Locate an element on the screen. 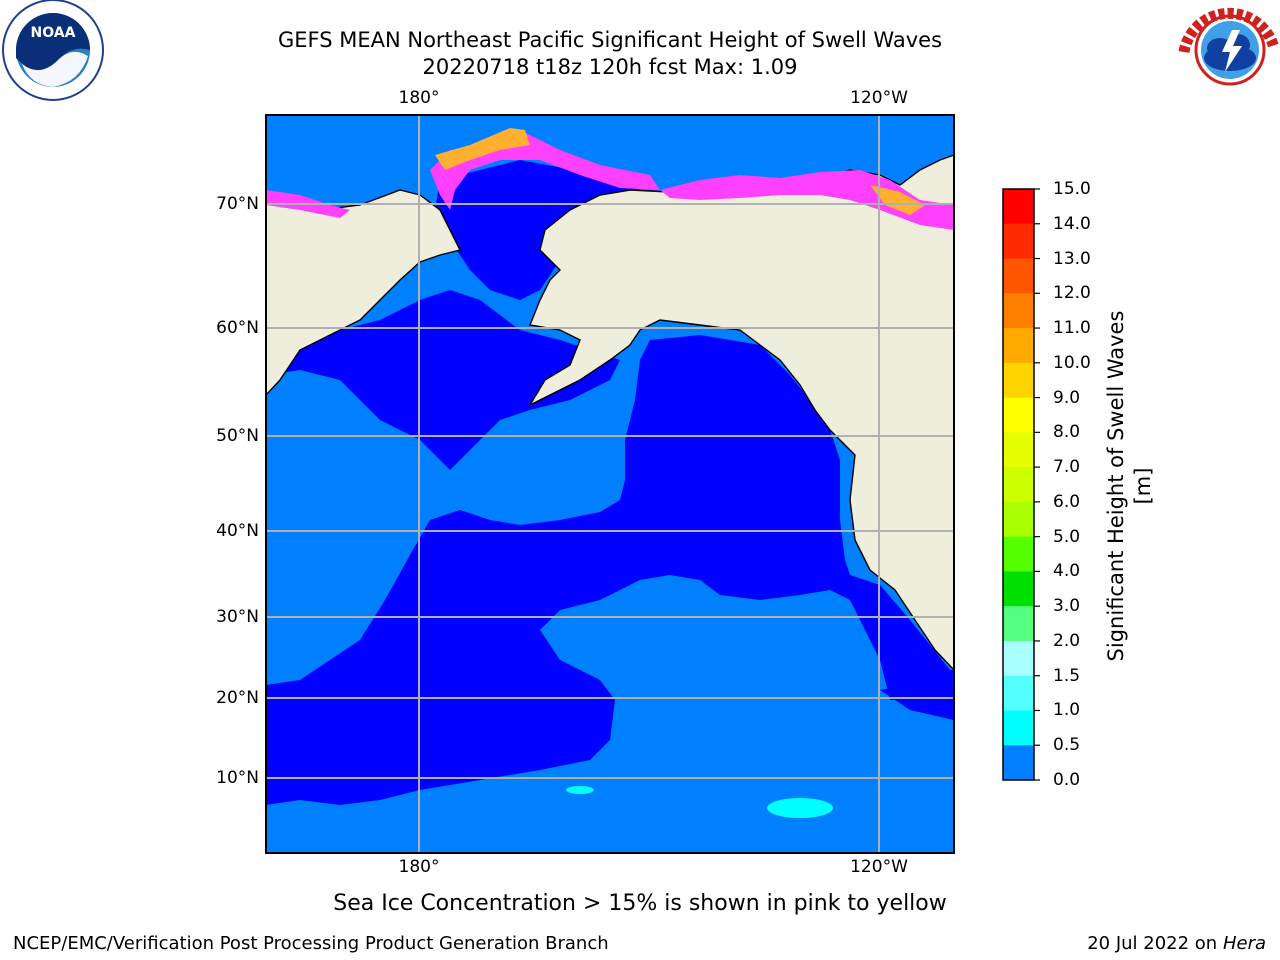 This screenshot has width=1280, height=960. colorbar-tick-label: 0.0 is located at coordinates (1067, 780).